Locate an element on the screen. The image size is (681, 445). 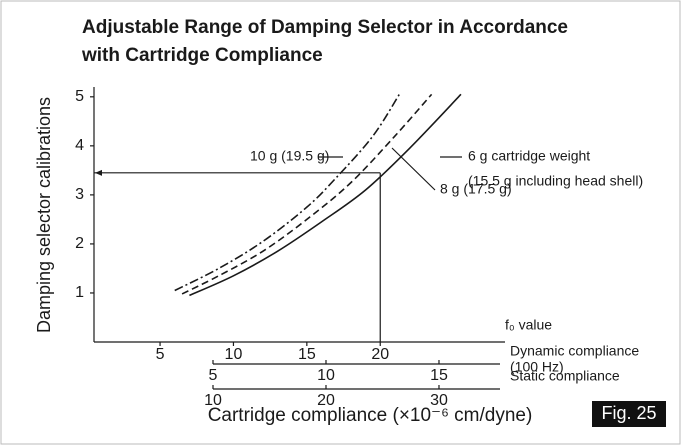
x-tick-label: 20 is located at coordinates (380, 354).